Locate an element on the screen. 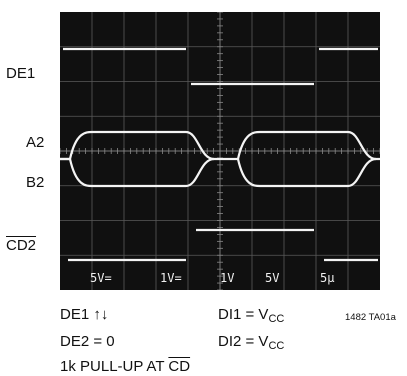 This screenshot has width=407, height=376. caption-de1: DE1 ↑↓ is located at coordinates (84, 314).